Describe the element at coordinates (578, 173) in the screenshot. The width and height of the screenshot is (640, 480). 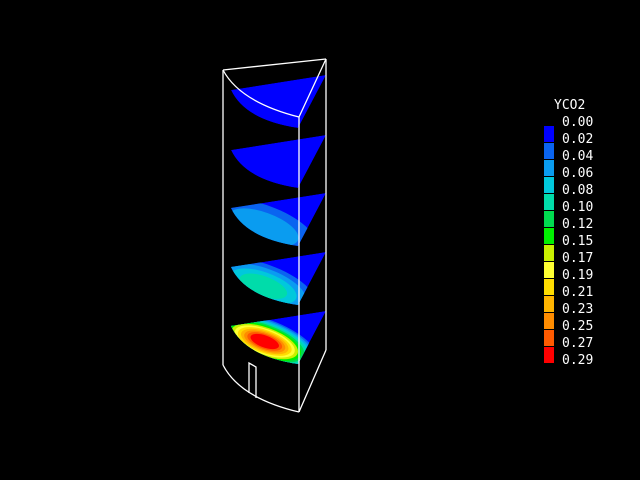
I see `colorbar-tick-label: 0.06` at that location.